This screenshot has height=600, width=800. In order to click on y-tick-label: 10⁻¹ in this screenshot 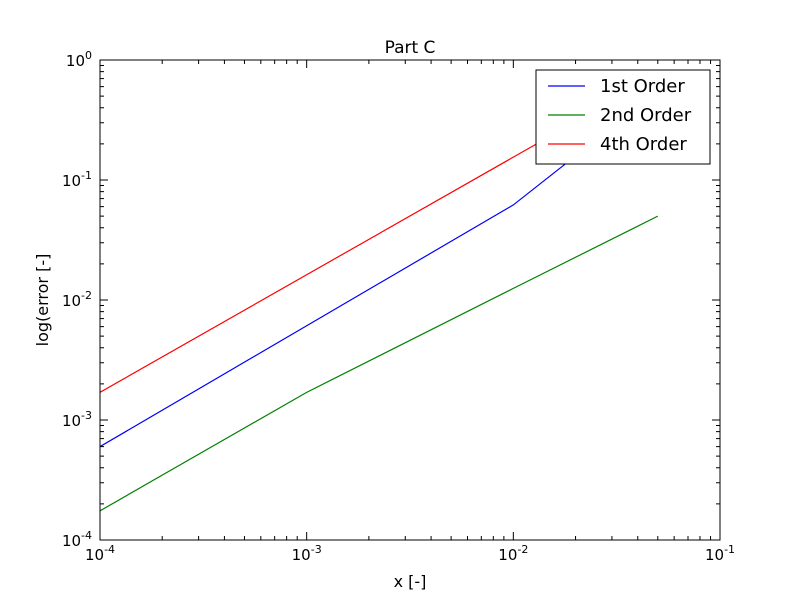, I will do `click(77, 179)`.